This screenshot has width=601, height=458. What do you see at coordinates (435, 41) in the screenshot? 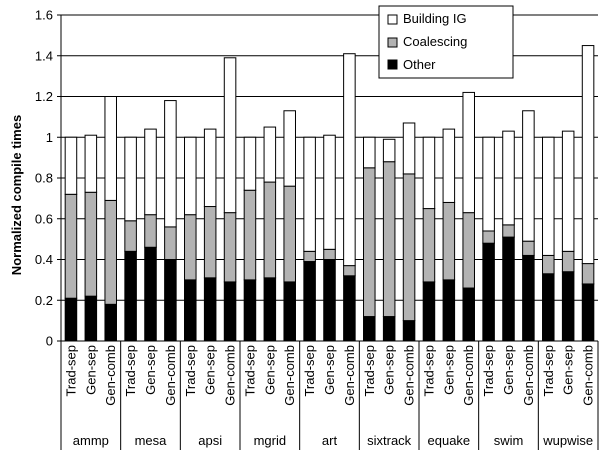
I see `legend-label-coalescing: Coalescing` at bounding box center [435, 41].